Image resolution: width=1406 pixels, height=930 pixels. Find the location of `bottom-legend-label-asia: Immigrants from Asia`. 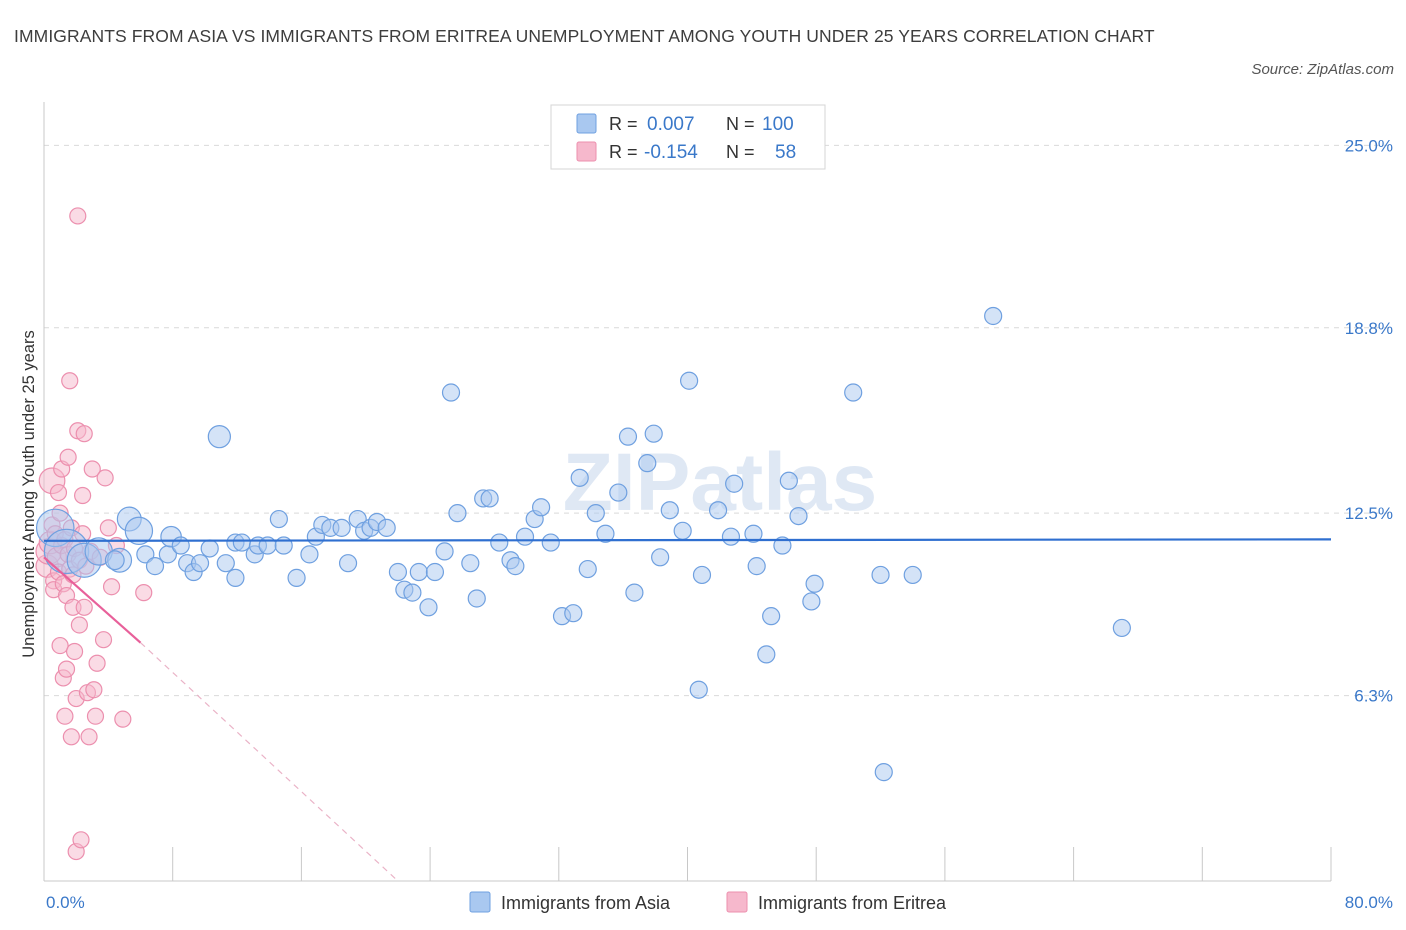

bottom-legend-label-asia: Immigrants from Asia is located at coordinates (586, 903).